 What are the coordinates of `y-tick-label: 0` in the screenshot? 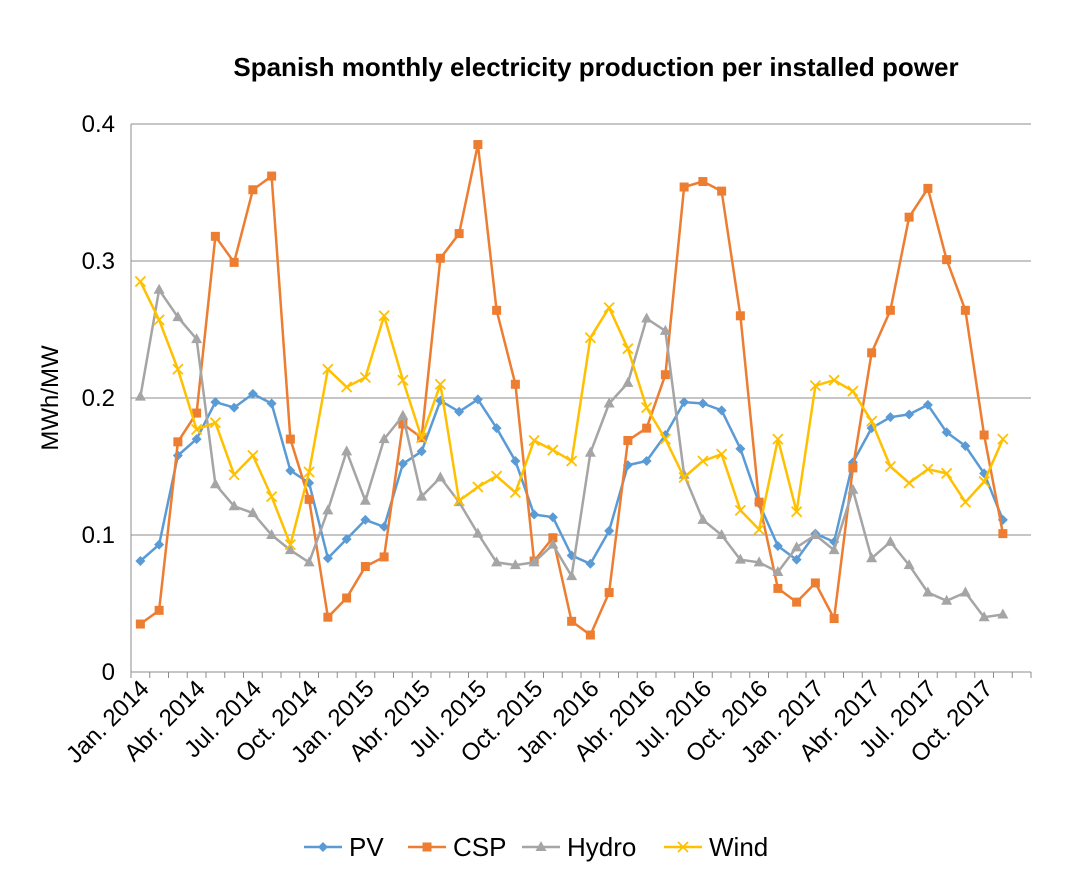 It's located at (108, 672).